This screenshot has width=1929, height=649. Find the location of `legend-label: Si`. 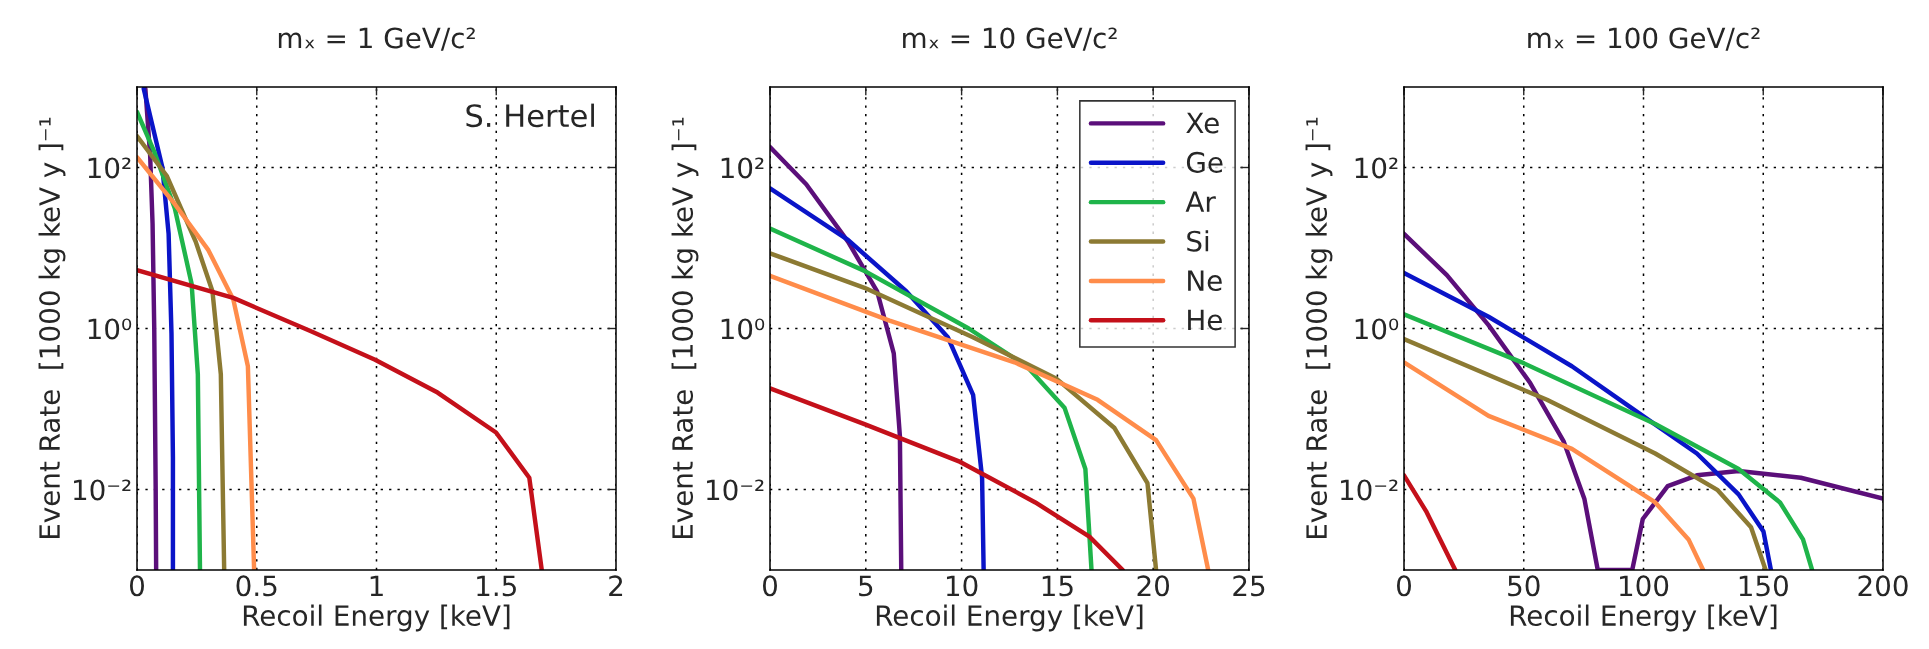

legend-label: Si is located at coordinates (1198, 241).